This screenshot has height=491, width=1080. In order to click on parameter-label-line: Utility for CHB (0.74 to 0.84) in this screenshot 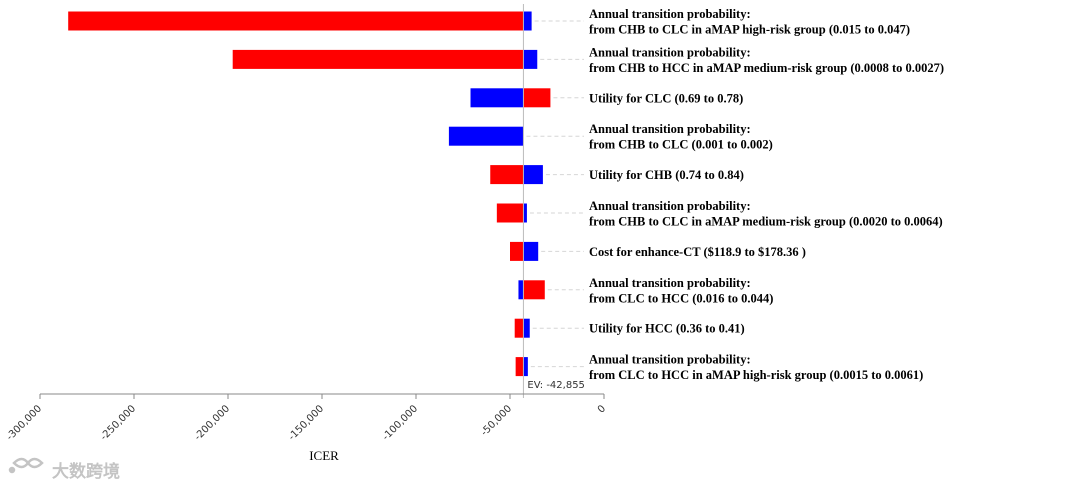, I will do `click(666, 175)`.